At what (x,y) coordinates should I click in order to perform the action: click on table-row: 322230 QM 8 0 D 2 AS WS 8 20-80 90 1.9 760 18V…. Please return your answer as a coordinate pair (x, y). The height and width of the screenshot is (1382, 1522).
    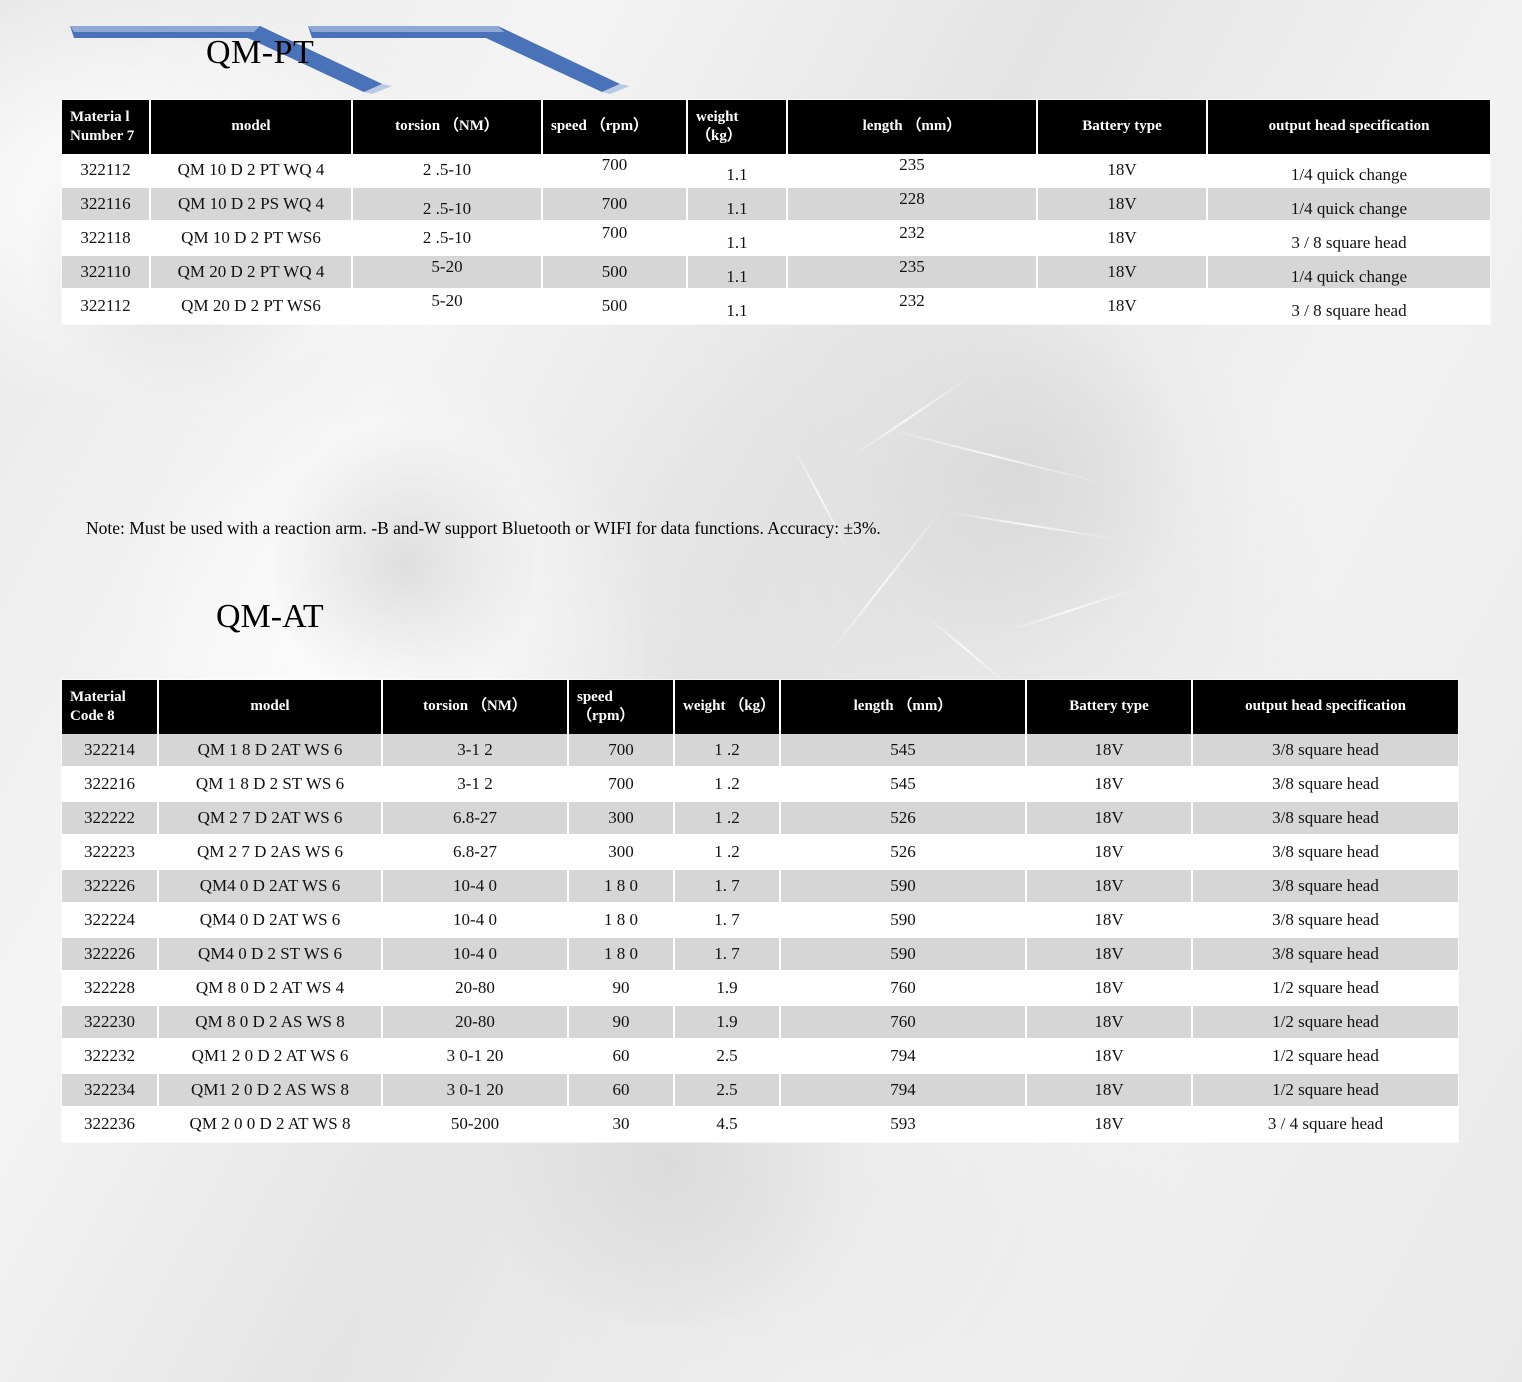
    Looking at the image, I should click on (760, 1022).